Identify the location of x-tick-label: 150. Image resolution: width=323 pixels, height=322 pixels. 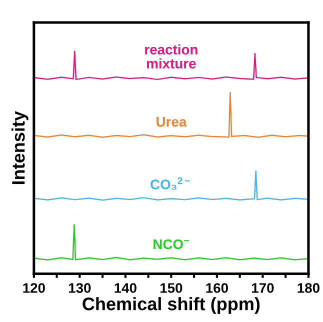
(171, 288).